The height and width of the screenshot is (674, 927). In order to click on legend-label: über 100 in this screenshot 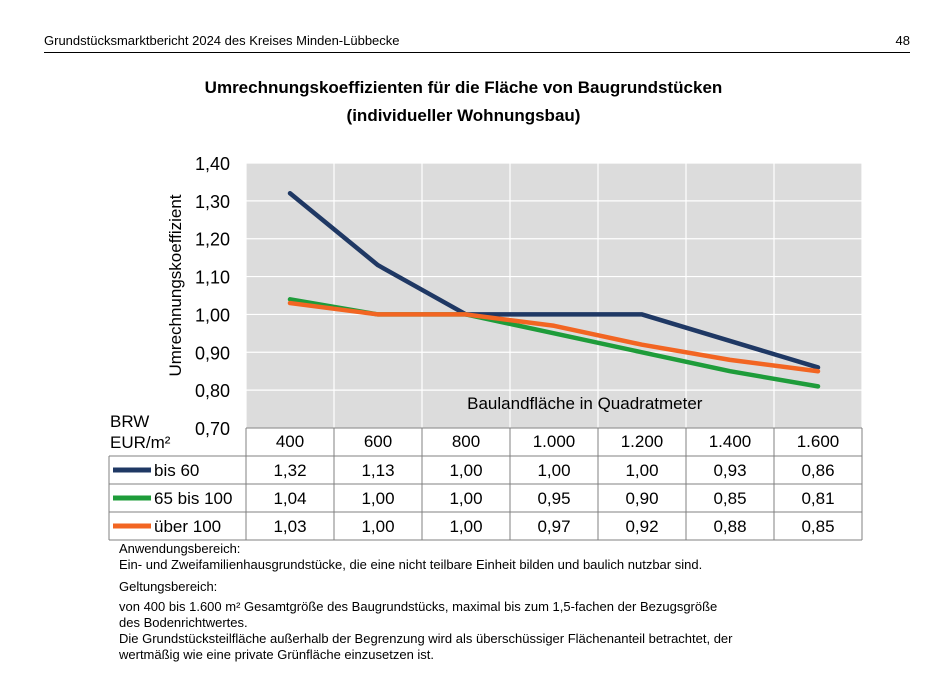, I will do `click(187, 526)`.